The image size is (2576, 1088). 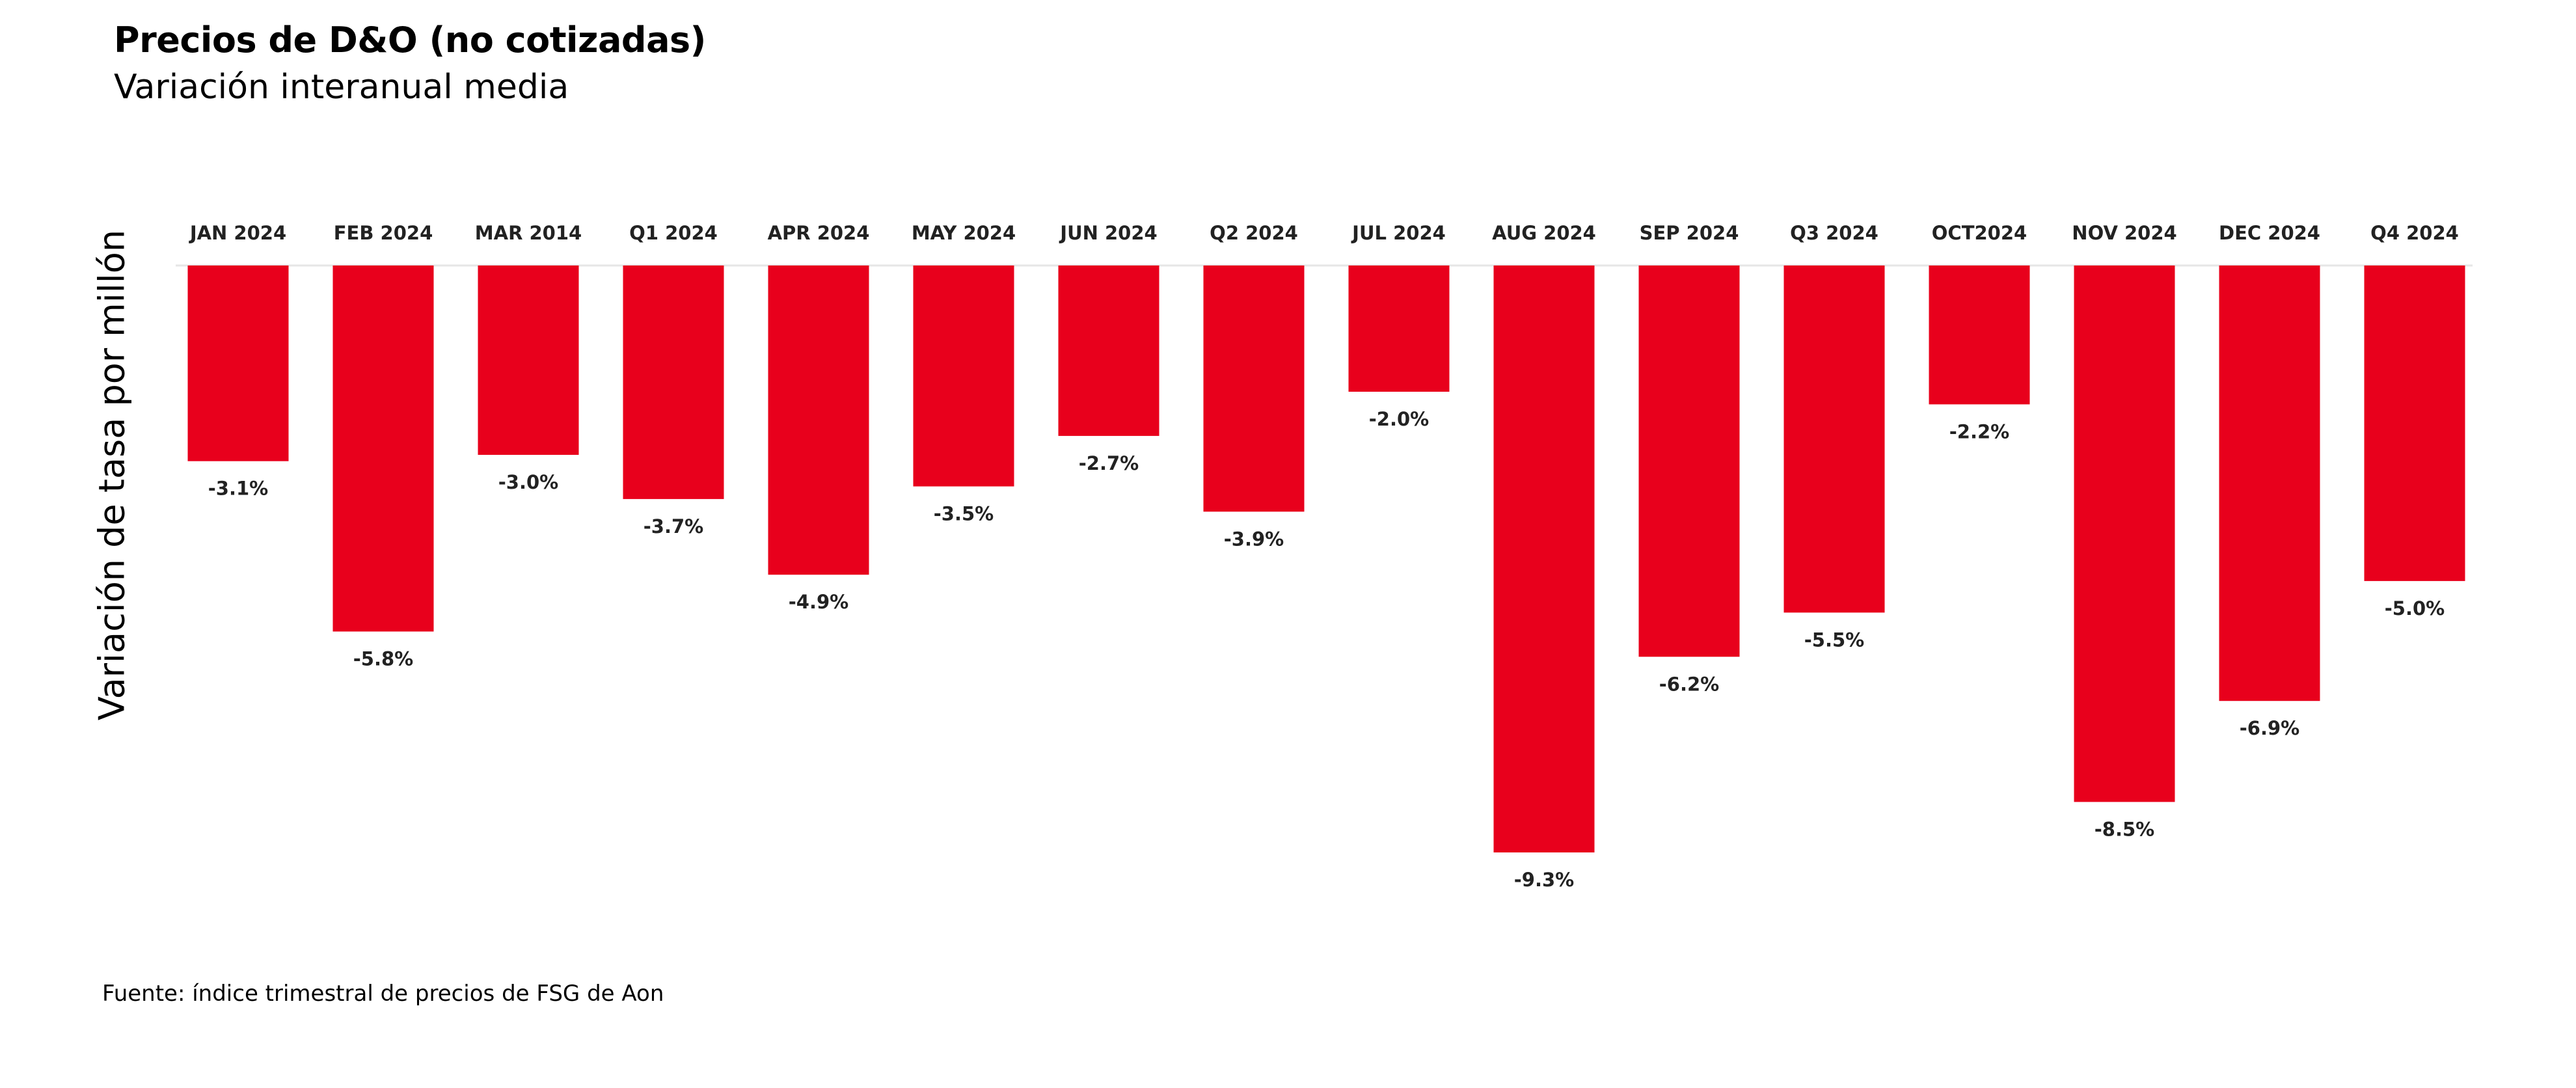 I want to click on data-label-13: -8.5%, so click(x=2124, y=829).